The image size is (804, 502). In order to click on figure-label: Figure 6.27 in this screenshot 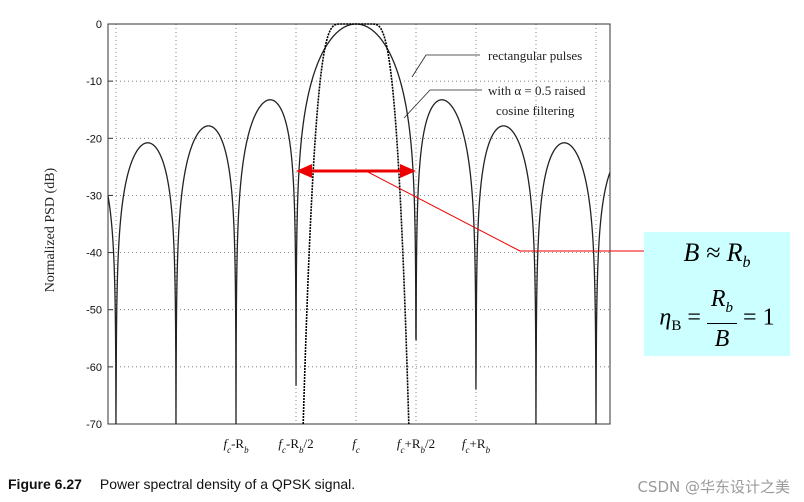, I will do `click(45, 484)`.